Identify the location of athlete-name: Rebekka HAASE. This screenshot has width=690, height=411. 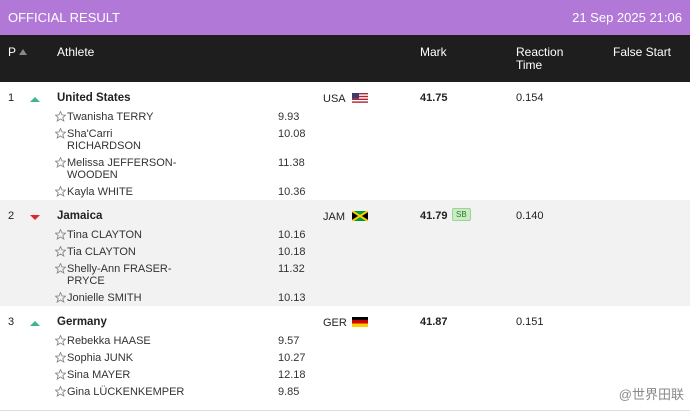
(109, 341).